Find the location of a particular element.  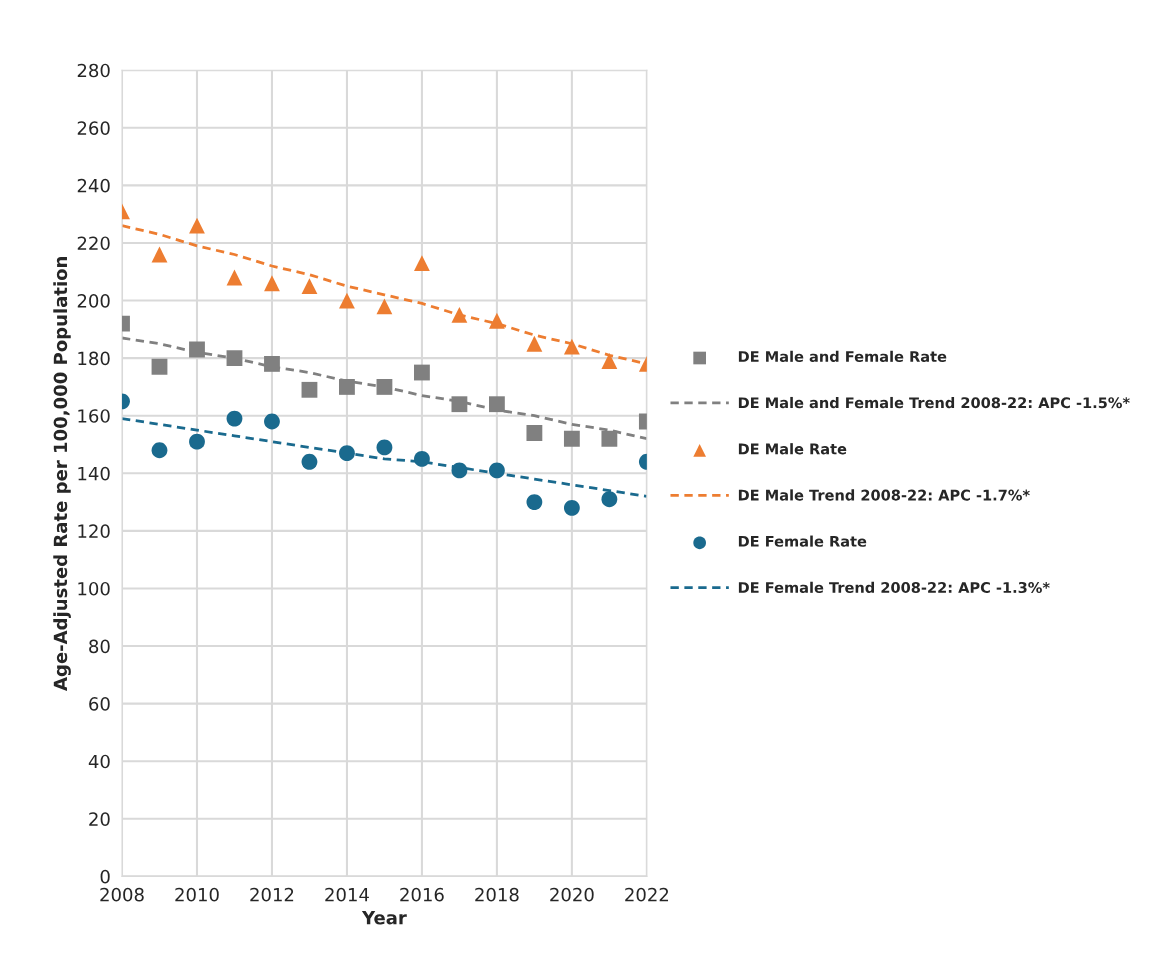

legend-label: DE Male Rate is located at coordinates (792, 449).